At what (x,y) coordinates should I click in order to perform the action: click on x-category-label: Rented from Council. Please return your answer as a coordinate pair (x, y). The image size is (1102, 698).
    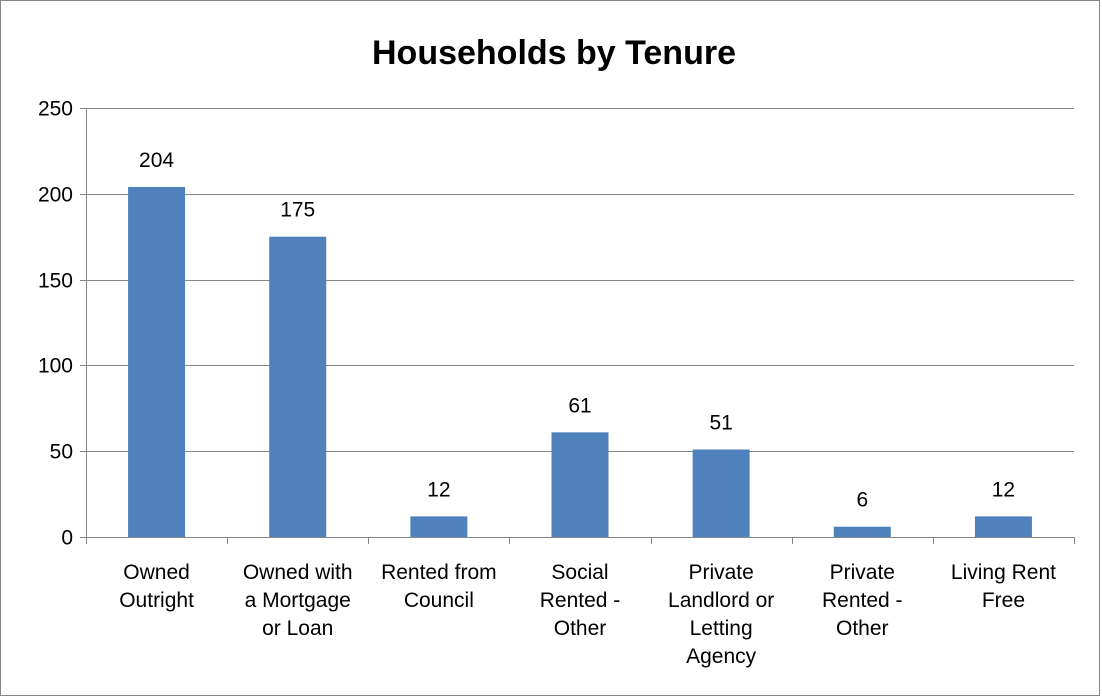
    Looking at the image, I should click on (439, 586).